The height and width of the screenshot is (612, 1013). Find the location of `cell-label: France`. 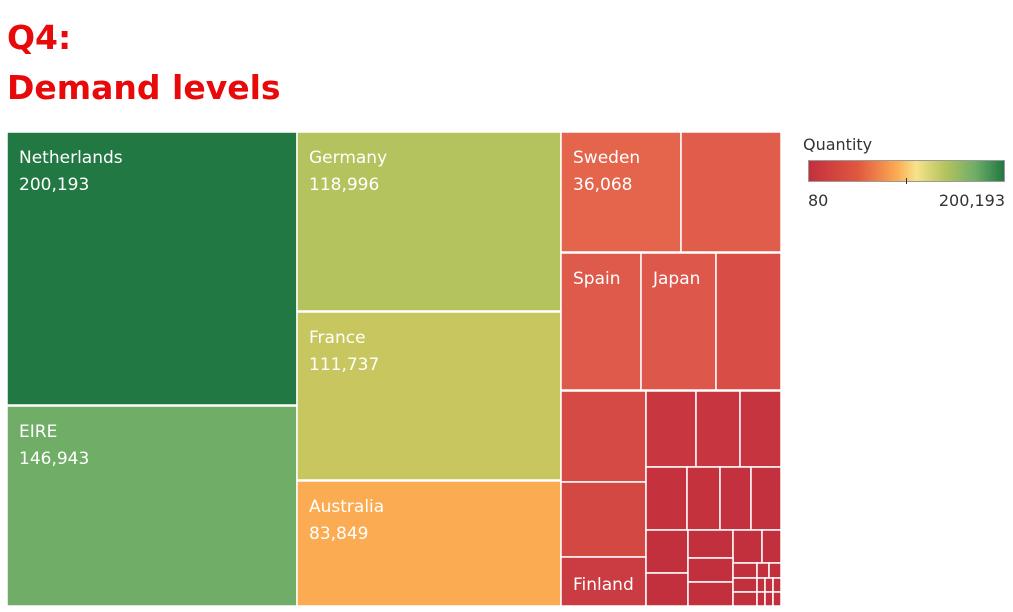

cell-label: France is located at coordinates (337, 338).